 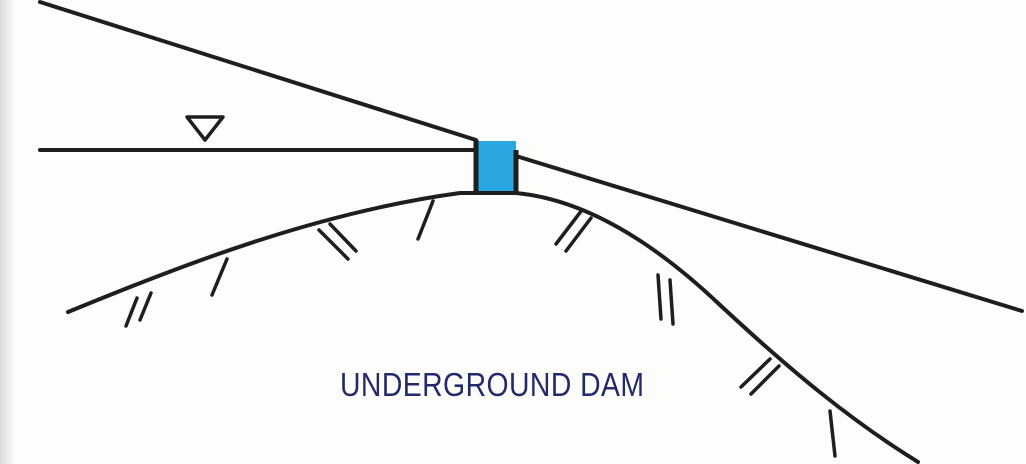 I want to click on dam-body, so click(x=496, y=167).